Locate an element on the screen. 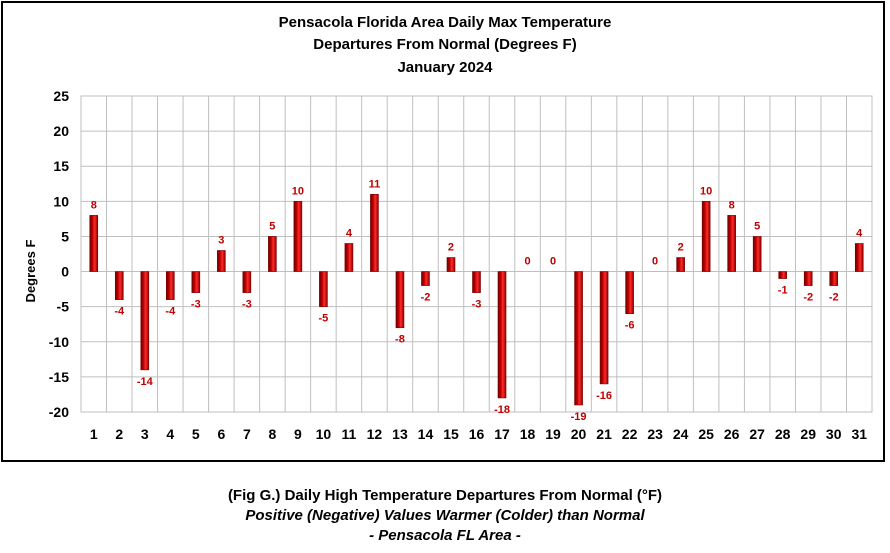 The image size is (890, 553). data-label: -8 is located at coordinates (400, 340).